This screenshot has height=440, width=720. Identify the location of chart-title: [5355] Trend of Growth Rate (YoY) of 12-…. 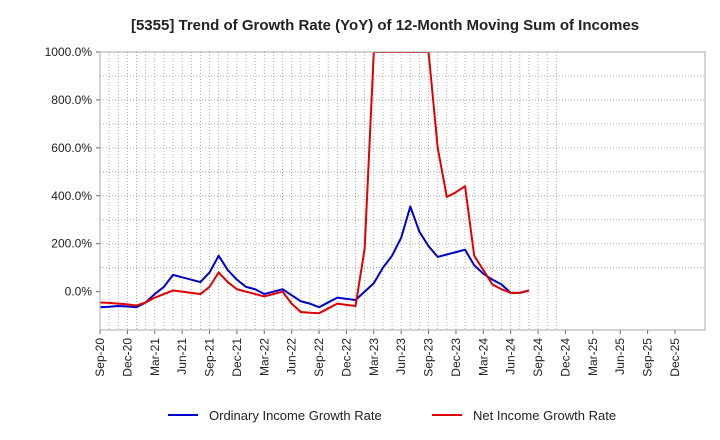
(385, 25).